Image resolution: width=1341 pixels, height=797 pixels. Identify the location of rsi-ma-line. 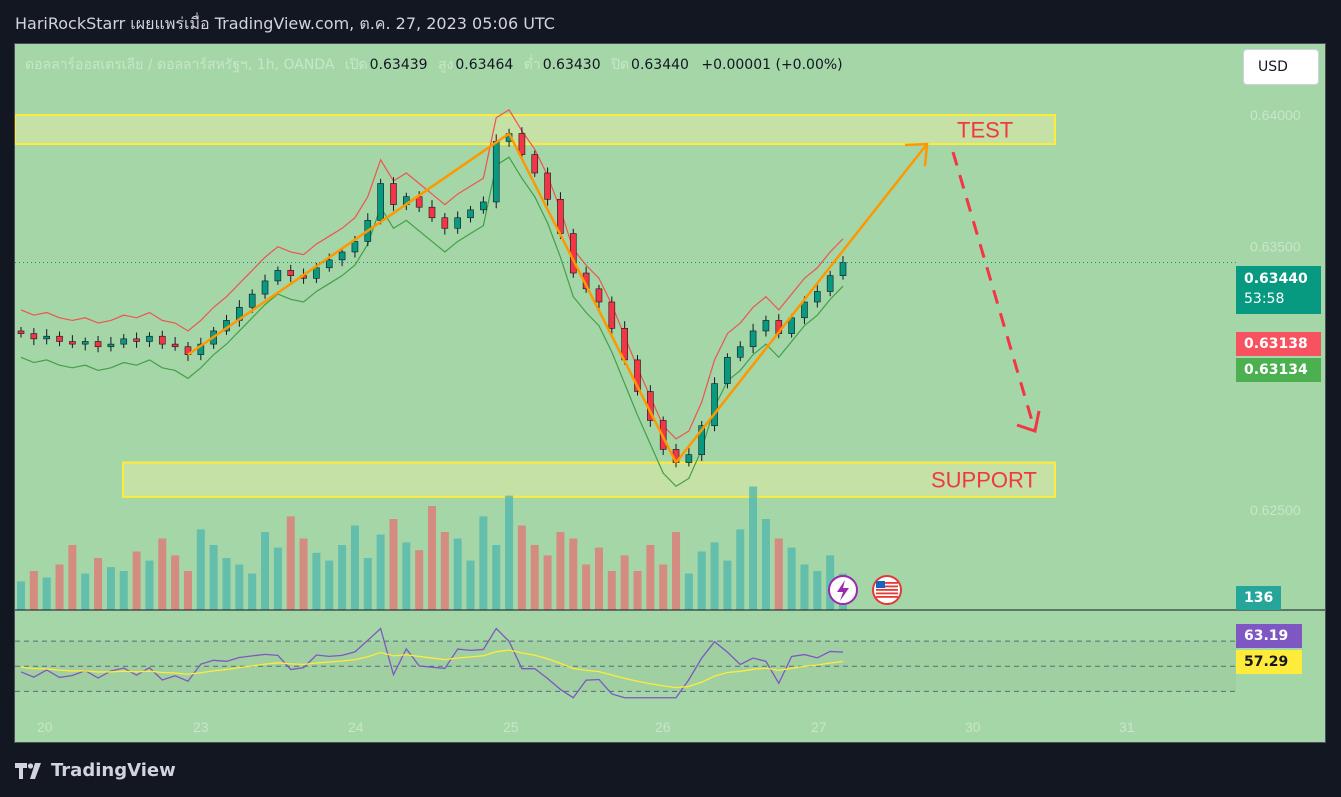
(432, 669).